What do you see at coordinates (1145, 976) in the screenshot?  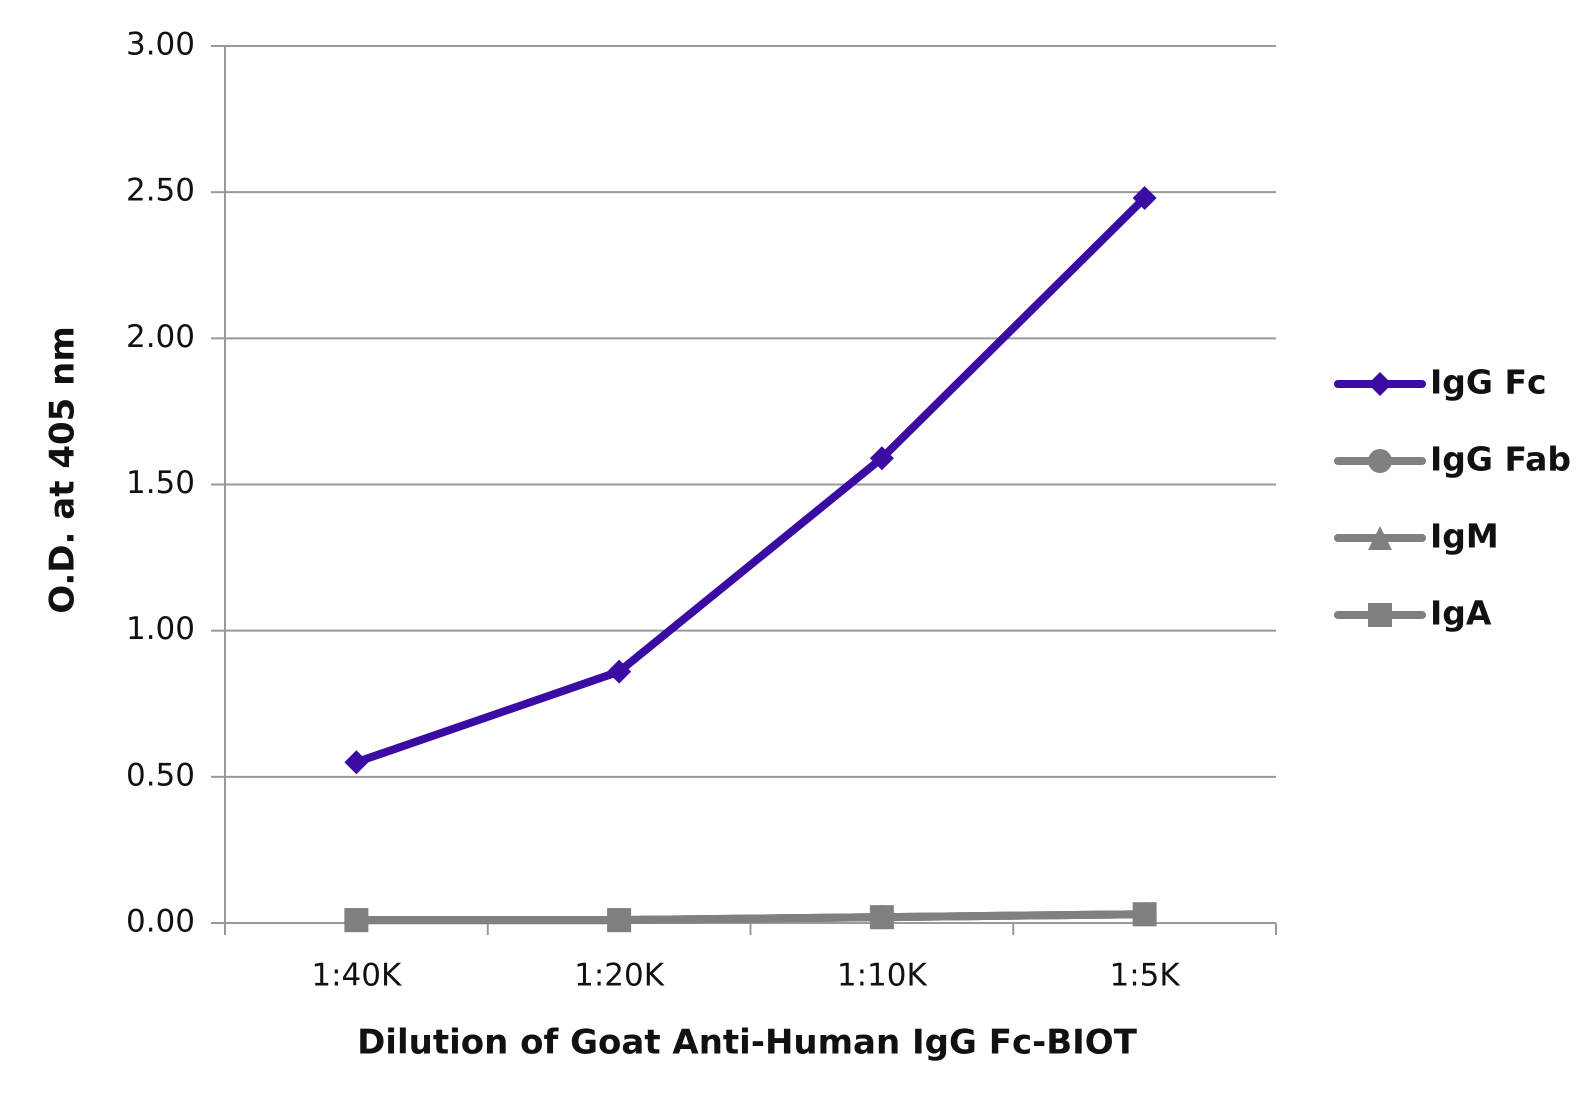 I see `x-tick-label: 1:5K` at bounding box center [1145, 976].